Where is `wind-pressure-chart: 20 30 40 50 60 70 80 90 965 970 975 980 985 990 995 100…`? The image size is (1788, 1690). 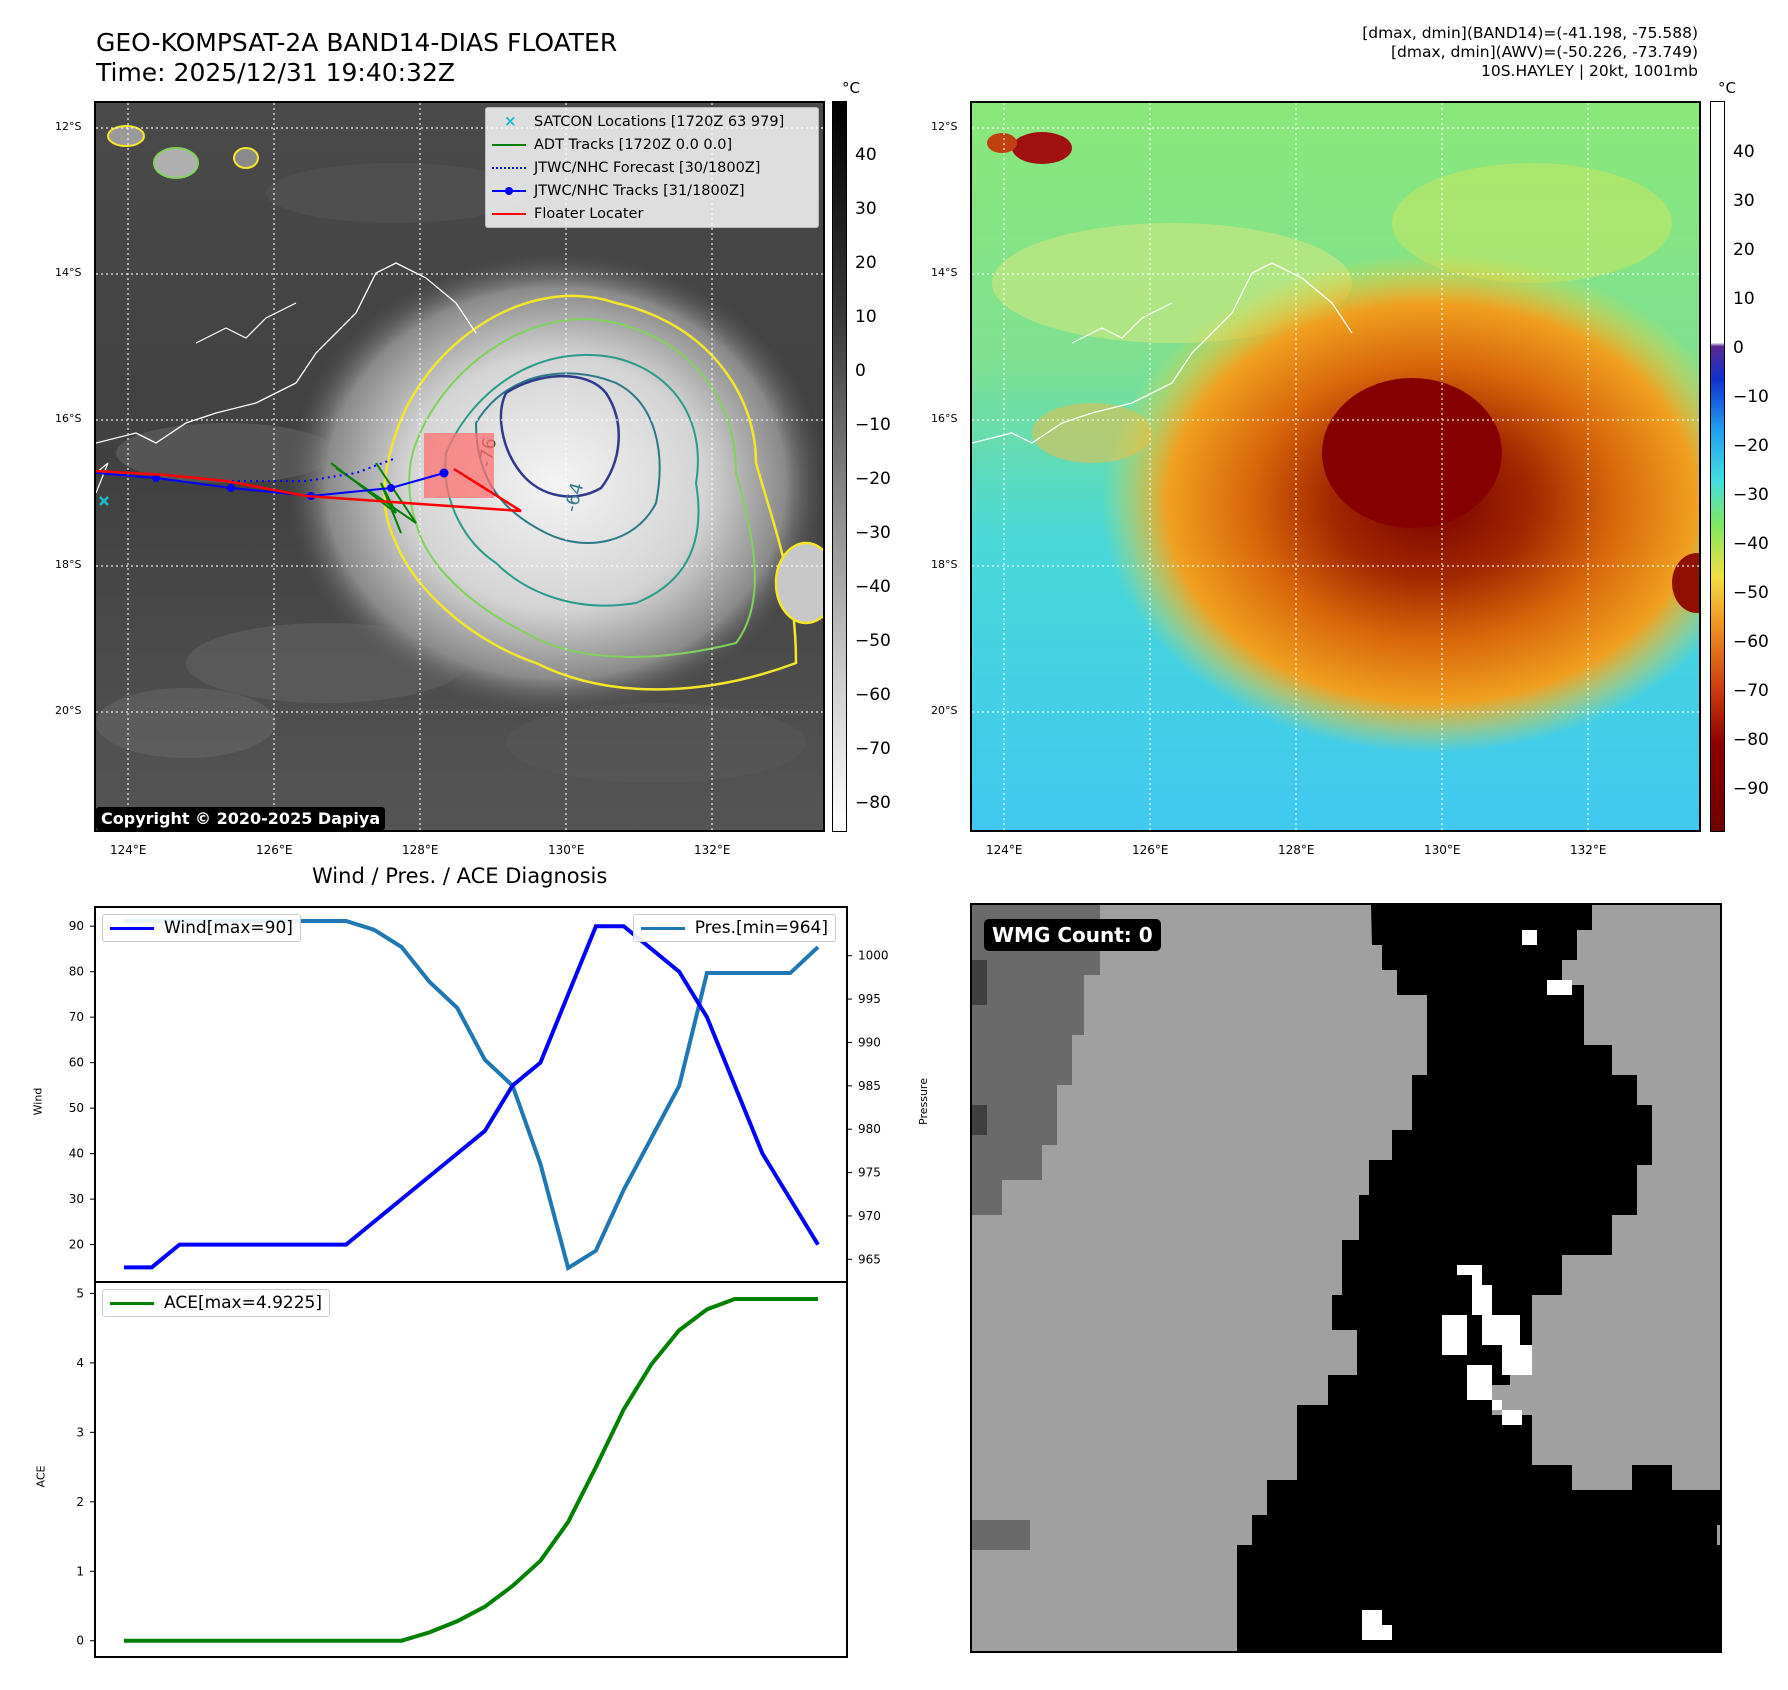
wind-pressure-chart: 20 30 40 50 60 70 80 90 965 970 975 980 985 990 995 100… is located at coordinates (479, 1094).